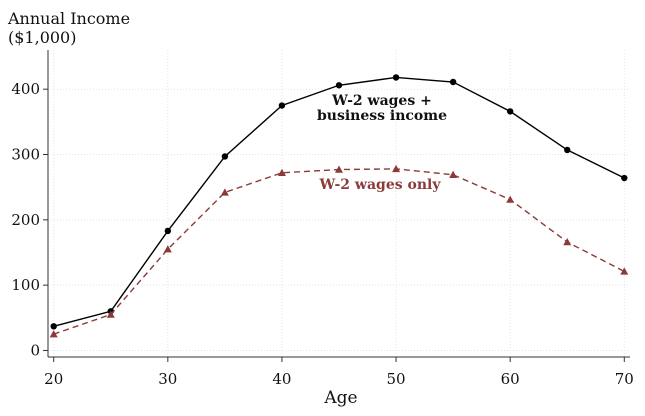 Image resolution: width=645 pixels, height=416 pixels. I want to click on x-tick-label: 20, so click(53, 379).